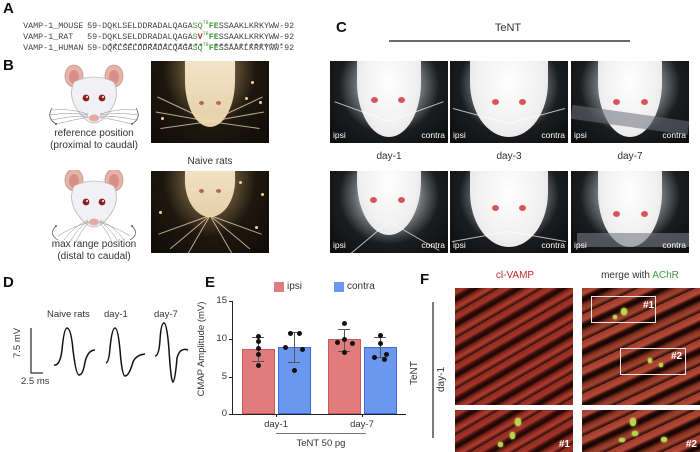 Image resolution: width=700 pixels, height=452 pixels. I want to click on error-bar, so click(294, 347).